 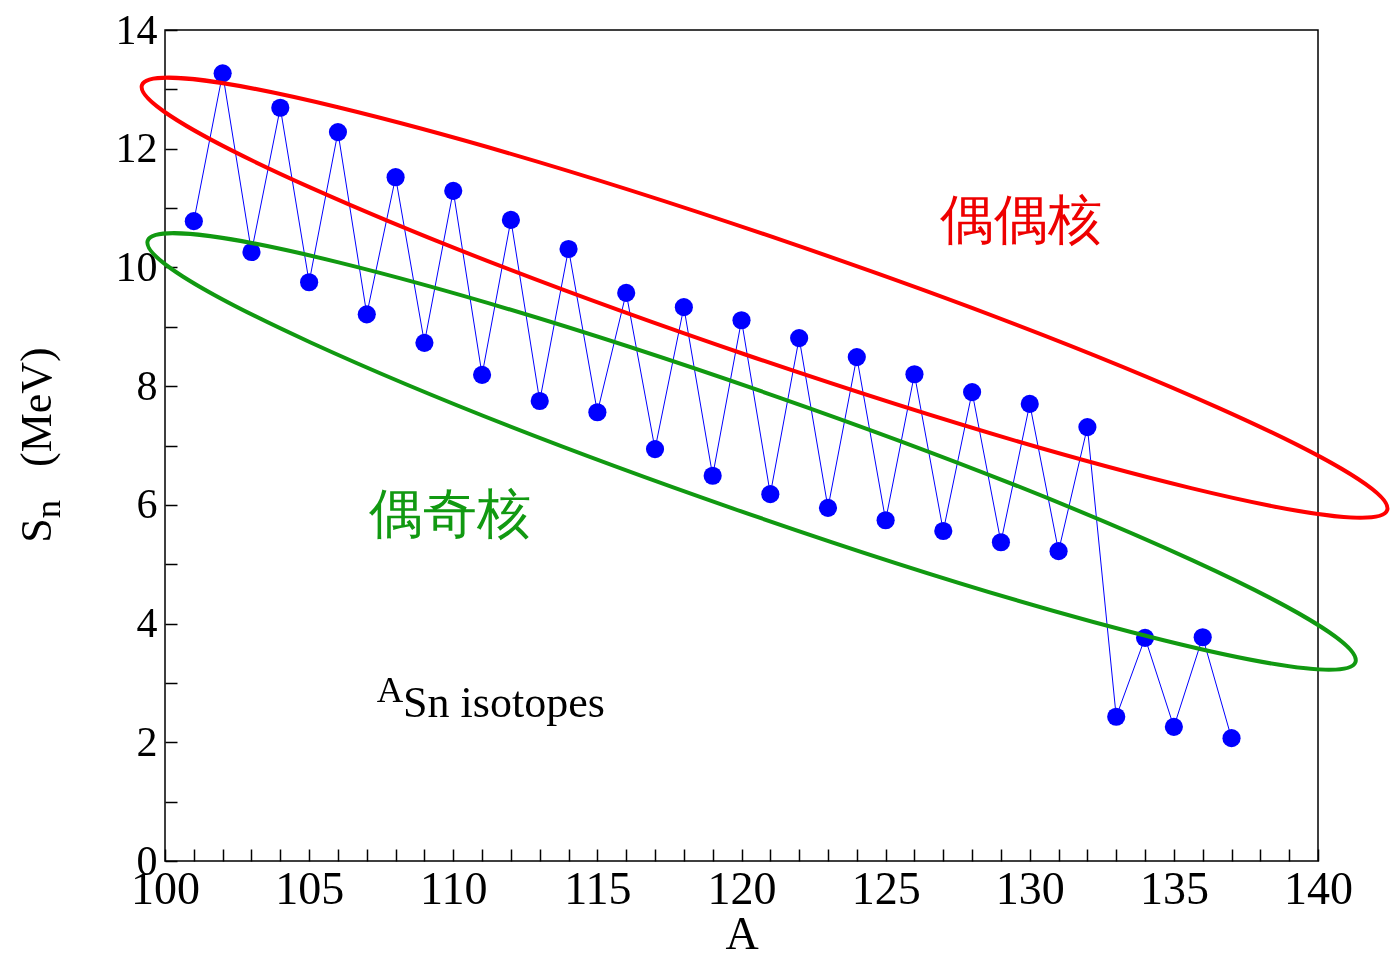 What do you see at coordinates (1174, 888) in the screenshot?
I see `x-tick-label: 135` at bounding box center [1174, 888].